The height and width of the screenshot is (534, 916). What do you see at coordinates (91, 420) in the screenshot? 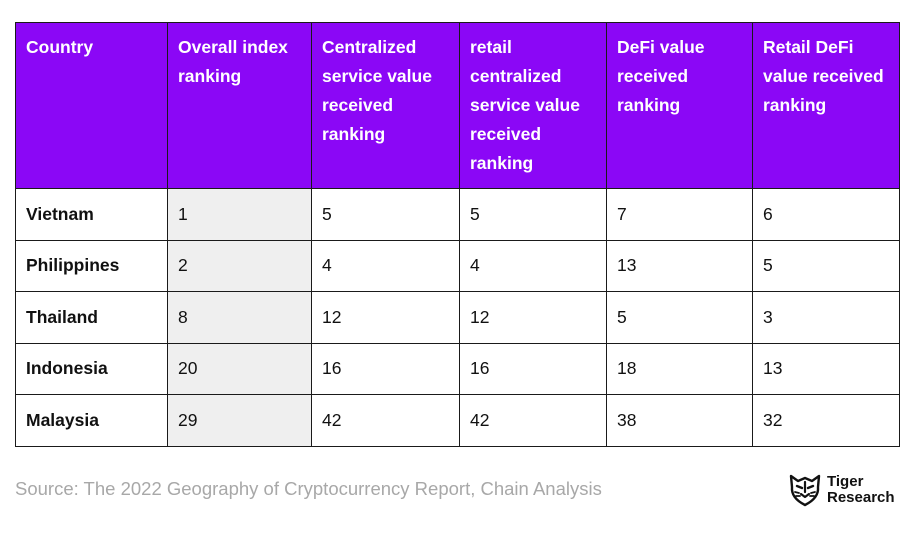
I see `country-cell: Malaysia` at bounding box center [91, 420].